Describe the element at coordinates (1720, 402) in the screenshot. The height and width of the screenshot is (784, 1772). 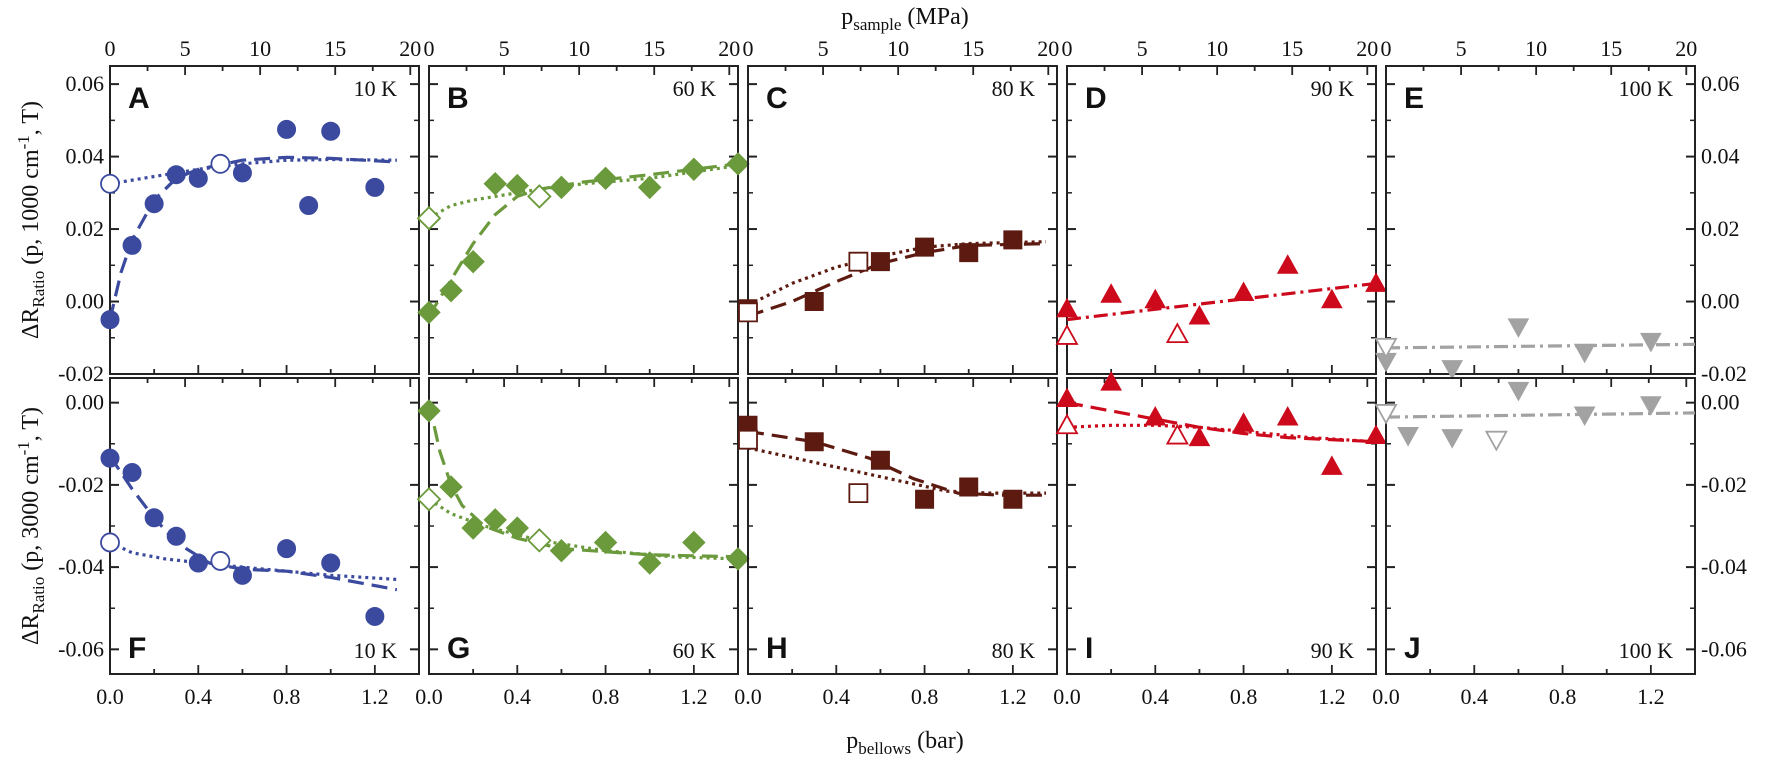
I see `y-tick-label: 0.00` at that location.